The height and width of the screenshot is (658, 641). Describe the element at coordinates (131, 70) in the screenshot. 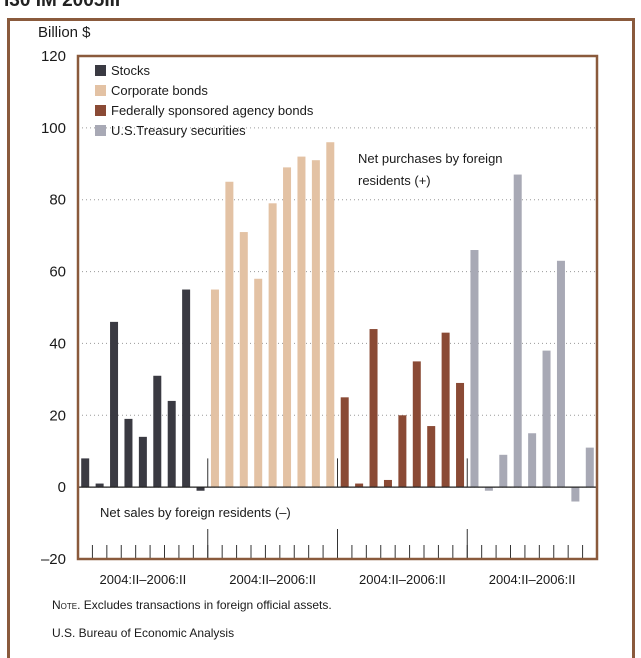

I see `legend-label: Stocks` at that location.